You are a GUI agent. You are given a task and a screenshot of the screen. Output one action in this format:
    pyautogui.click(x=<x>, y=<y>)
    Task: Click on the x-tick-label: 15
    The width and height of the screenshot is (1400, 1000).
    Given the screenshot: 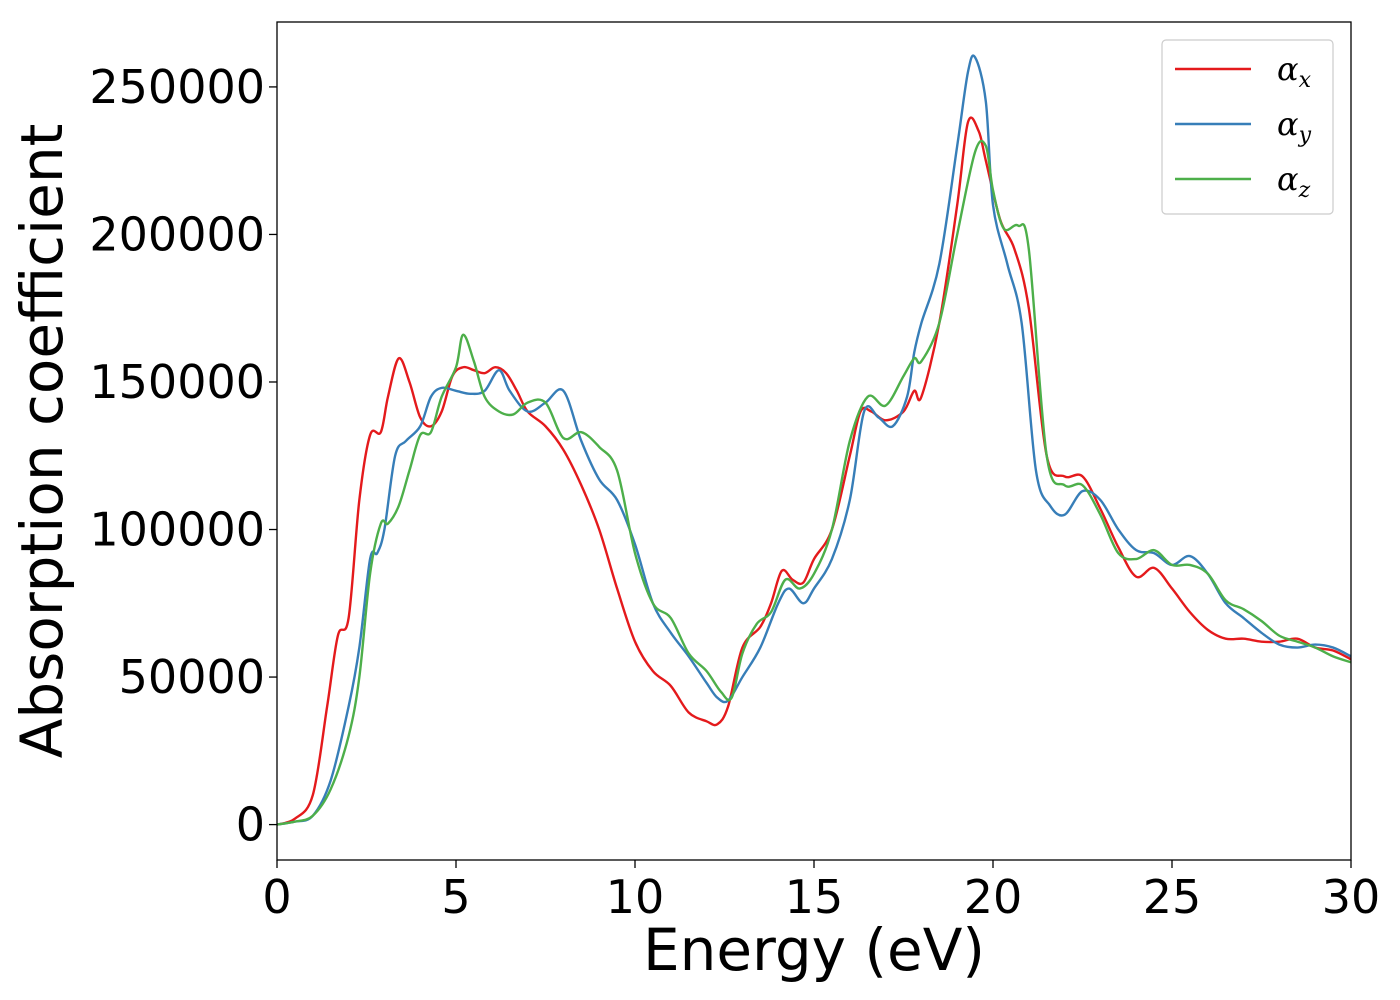 What is the action you would take?
    pyautogui.click(x=814, y=897)
    